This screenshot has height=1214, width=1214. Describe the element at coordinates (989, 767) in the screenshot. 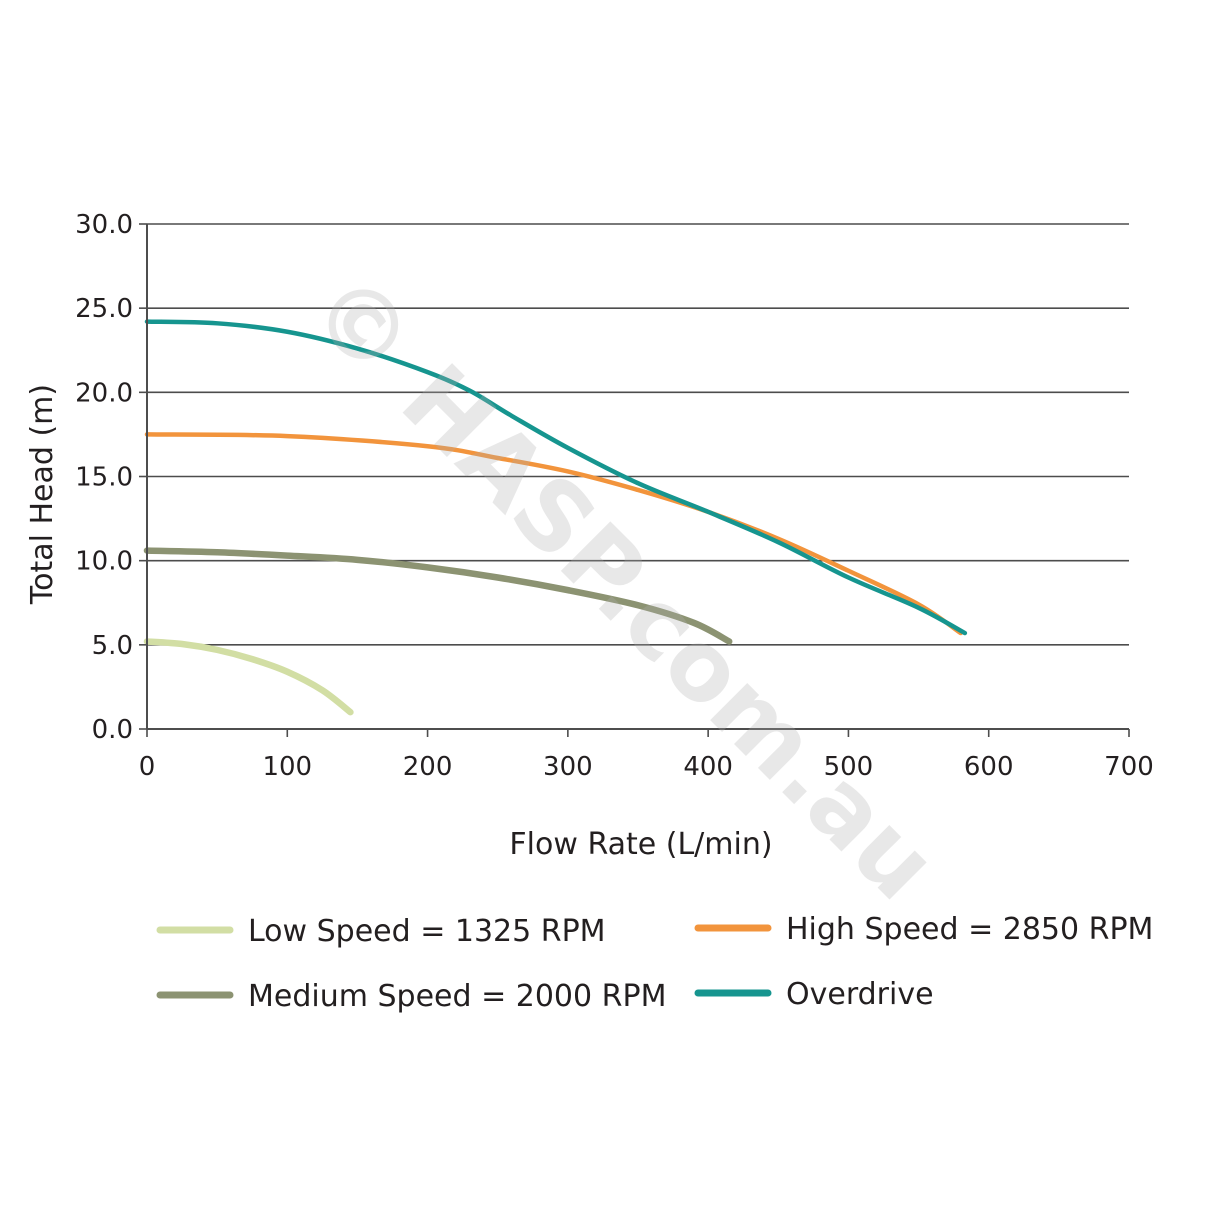

I see `x-tick-label: 600` at that location.